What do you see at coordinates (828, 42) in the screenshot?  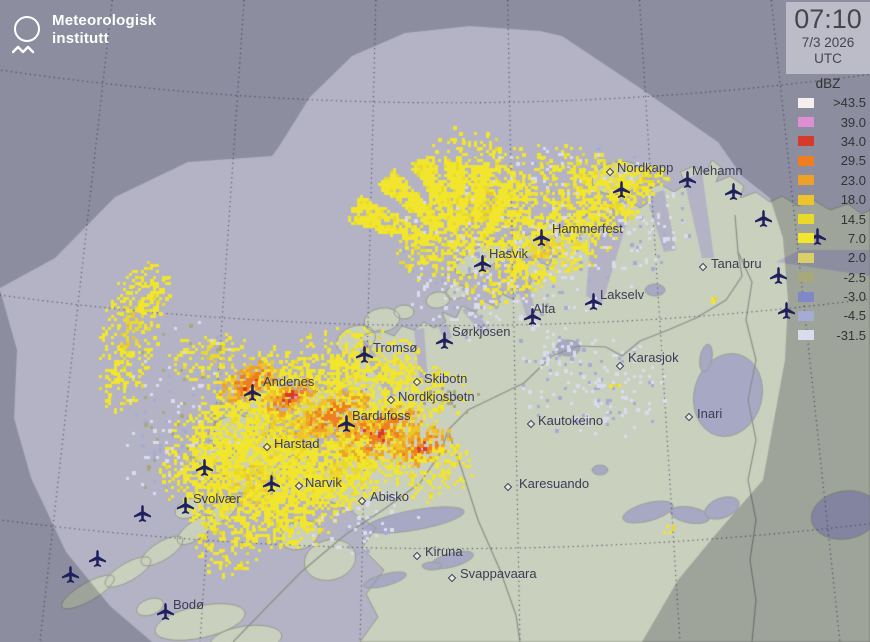 I see `clock-date: 7/3 2026` at bounding box center [828, 42].